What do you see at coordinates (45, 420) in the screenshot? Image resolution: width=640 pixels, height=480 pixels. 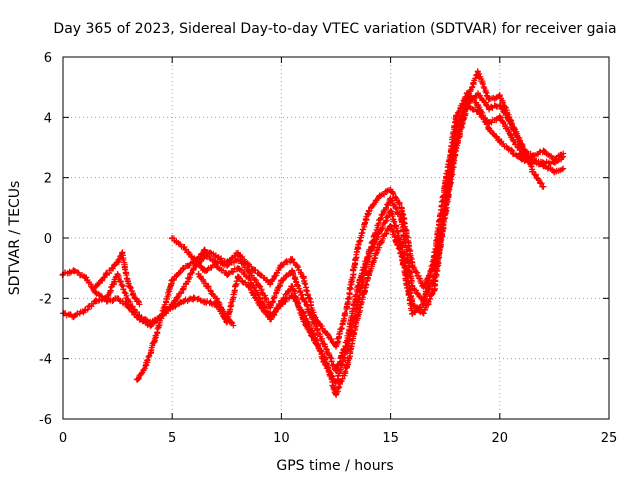 I see `y-tick-label: -6` at bounding box center [45, 420].